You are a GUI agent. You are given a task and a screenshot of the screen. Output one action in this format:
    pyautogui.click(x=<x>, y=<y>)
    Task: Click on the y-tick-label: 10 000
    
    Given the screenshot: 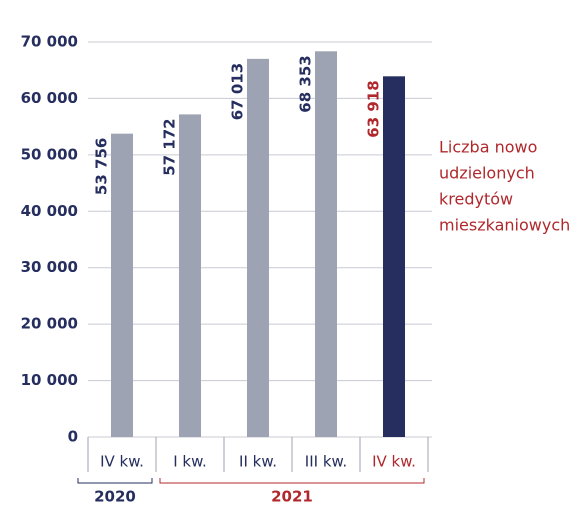 What is the action you would take?
    pyautogui.click(x=49, y=380)
    